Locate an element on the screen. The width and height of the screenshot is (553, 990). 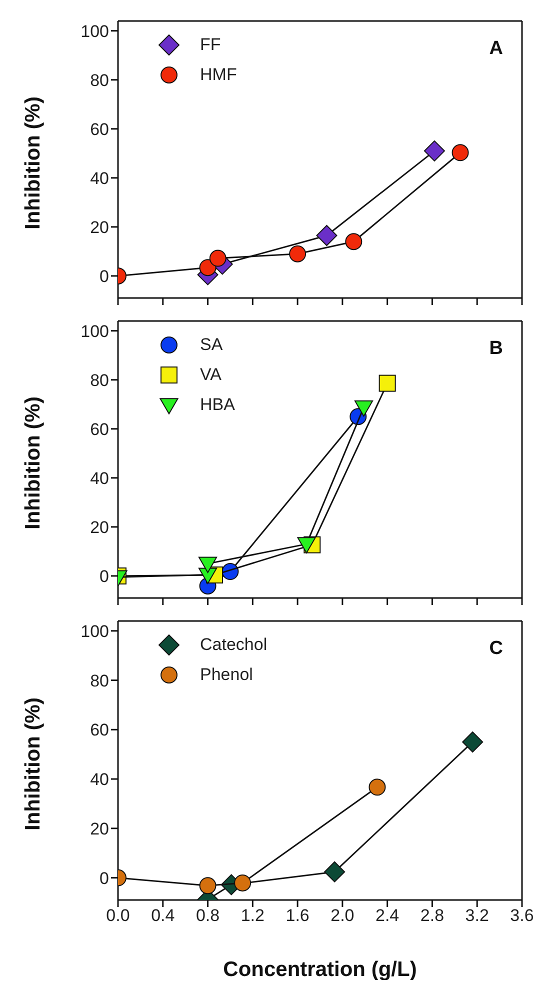
annotation: C is located at coordinates (496, 649).